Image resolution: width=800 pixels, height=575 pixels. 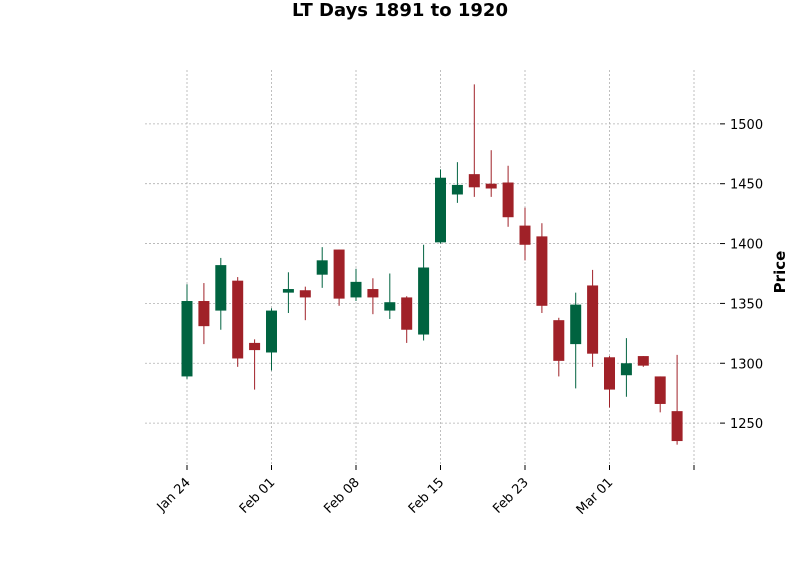 I want to click on x-tick-label: Feb 01, so click(x=258, y=496).